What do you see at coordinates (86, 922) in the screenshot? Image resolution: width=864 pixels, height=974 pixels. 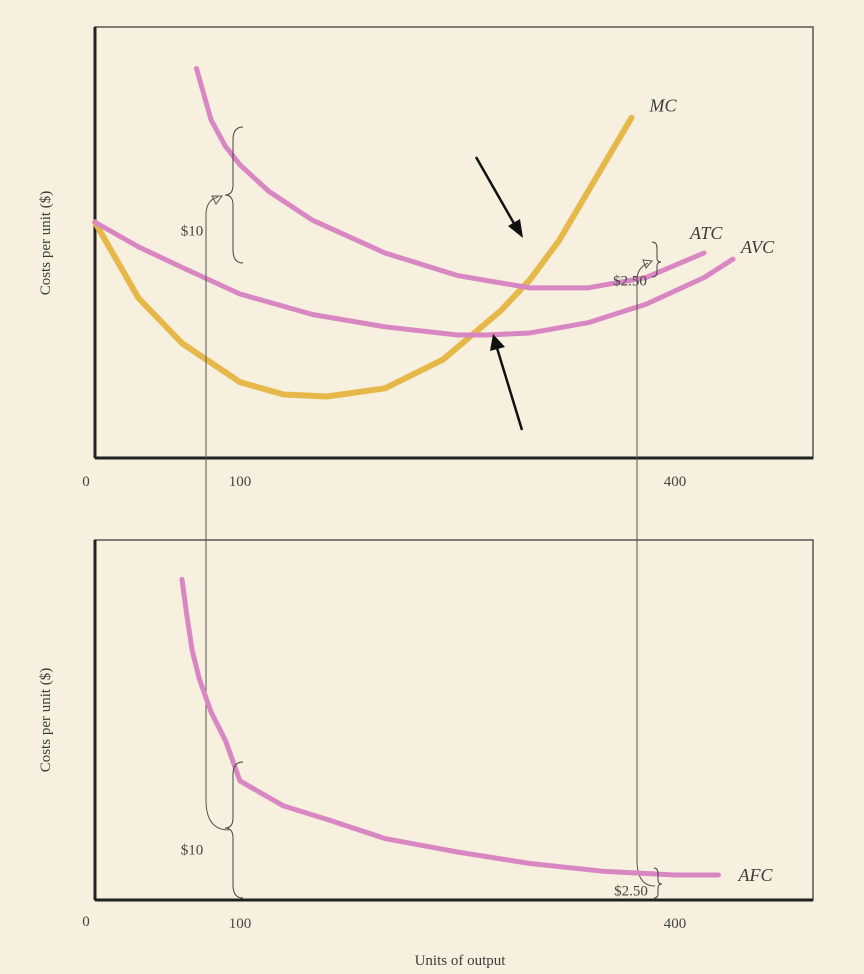 I see `bottom-origin-label: 0` at bounding box center [86, 922].